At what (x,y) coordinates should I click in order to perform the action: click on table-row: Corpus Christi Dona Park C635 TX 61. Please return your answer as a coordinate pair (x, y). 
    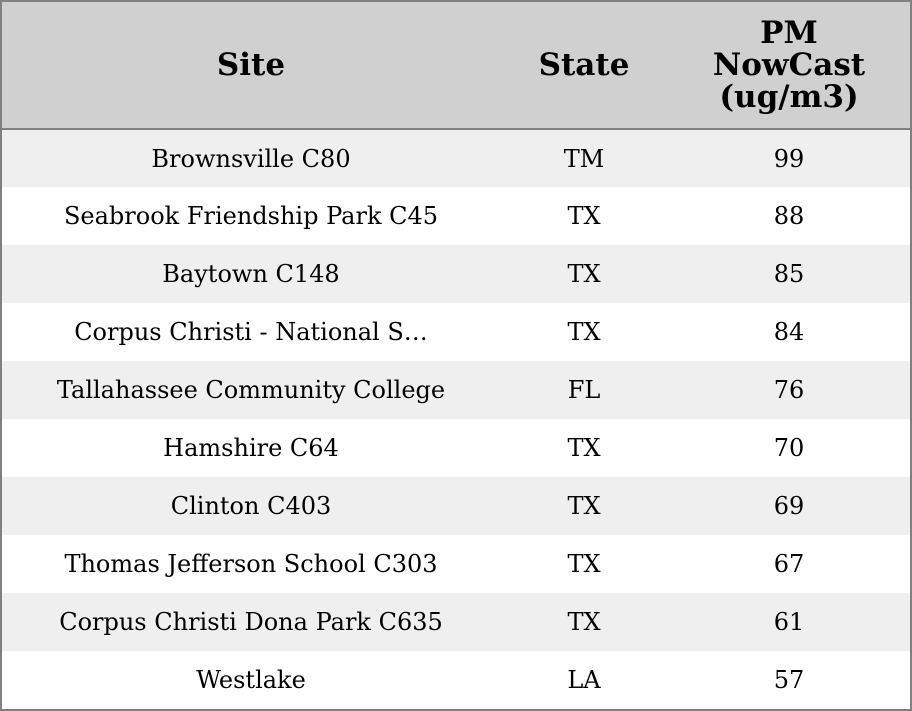
    Looking at the image, I should click on (456, 622).